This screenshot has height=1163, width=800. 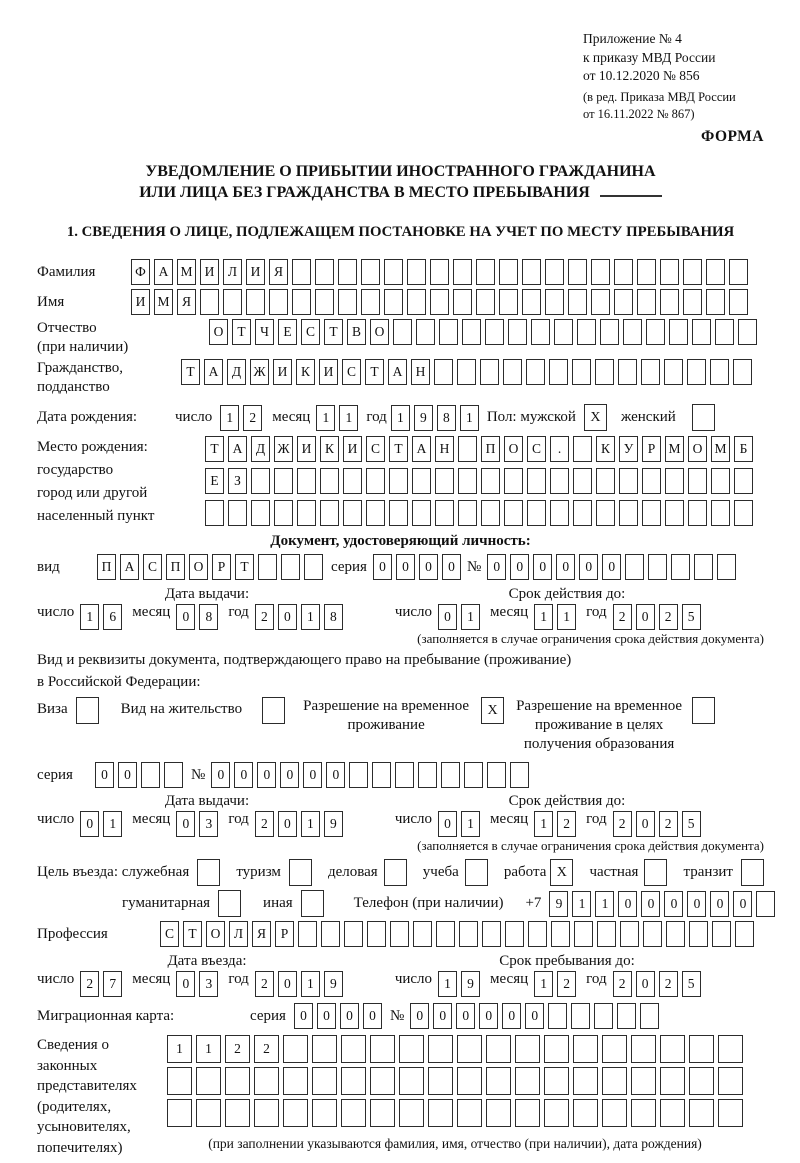 What do you see at coordinates (209, 617) in the screenshot?
I see `char-cell: 8` at bounding box center [209, 617].